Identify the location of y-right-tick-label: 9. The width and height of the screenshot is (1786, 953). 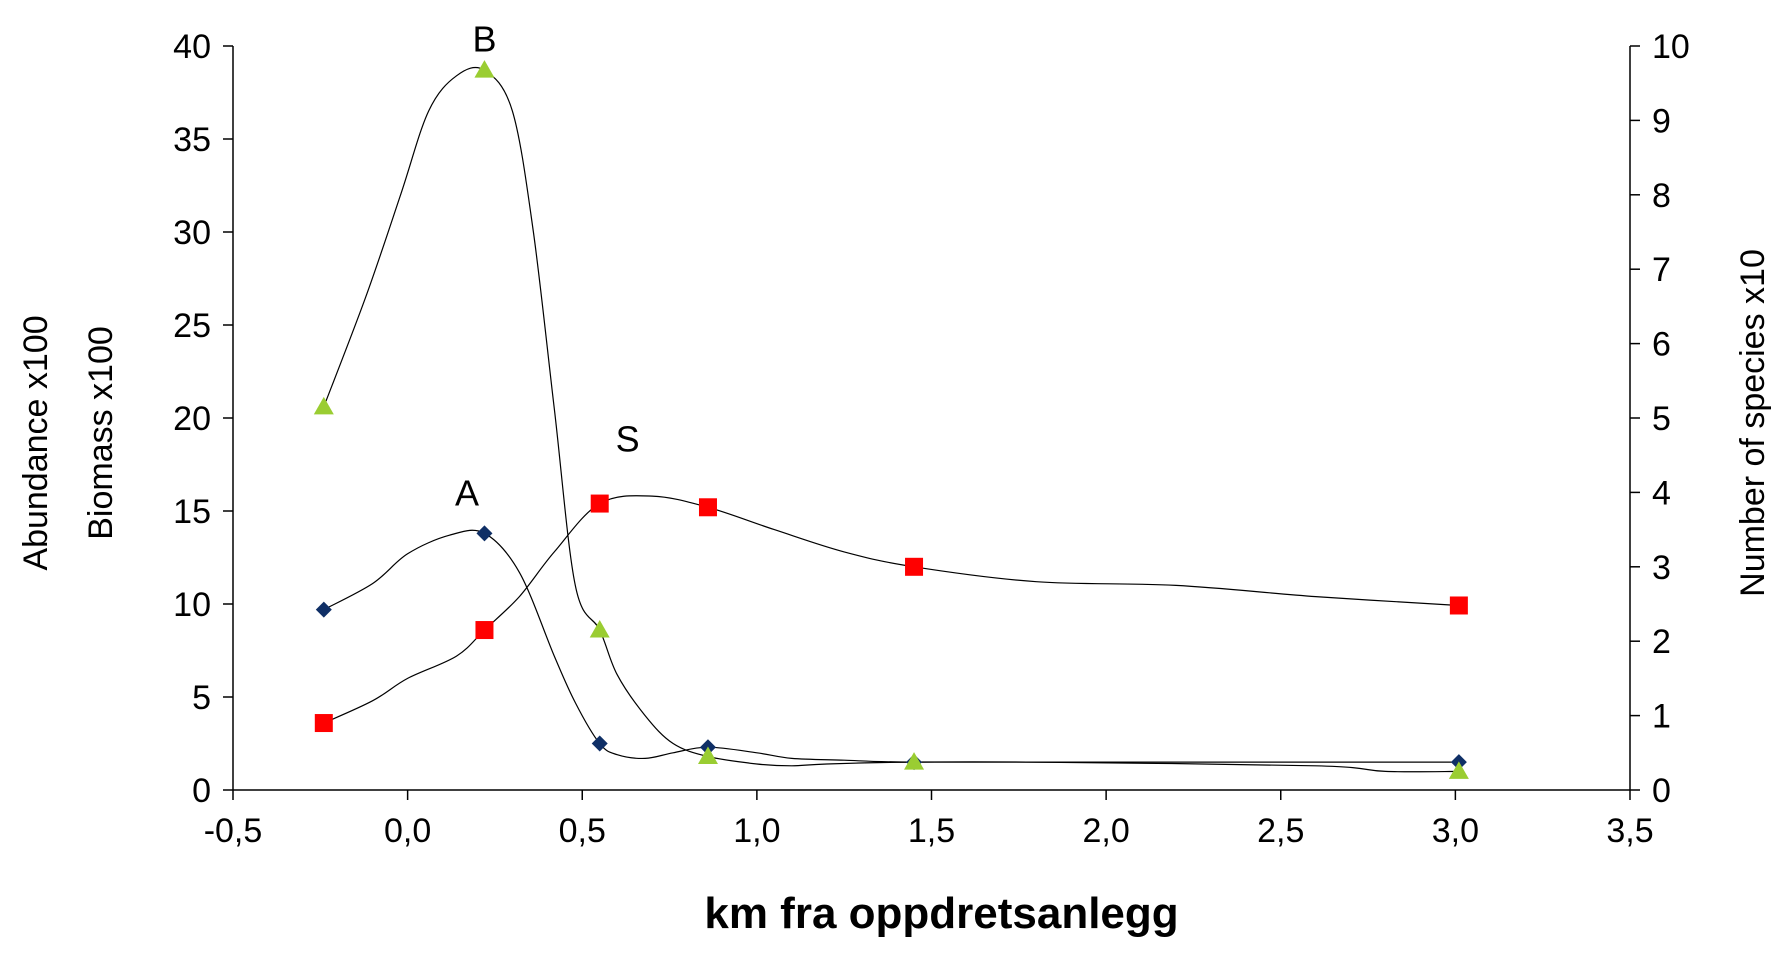
(1661, 121).